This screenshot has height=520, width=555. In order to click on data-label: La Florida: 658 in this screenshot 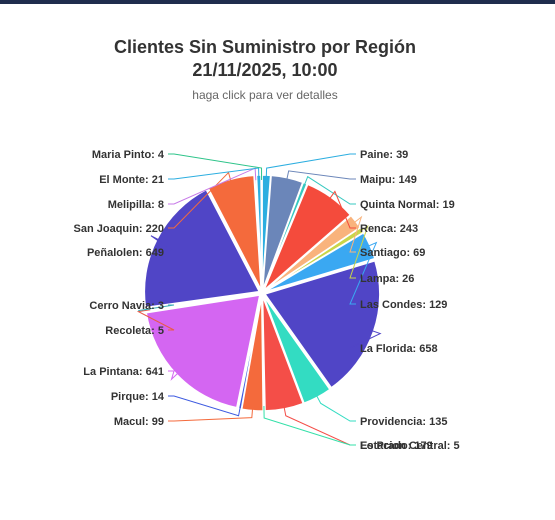, I will do `click(399, 349)`.